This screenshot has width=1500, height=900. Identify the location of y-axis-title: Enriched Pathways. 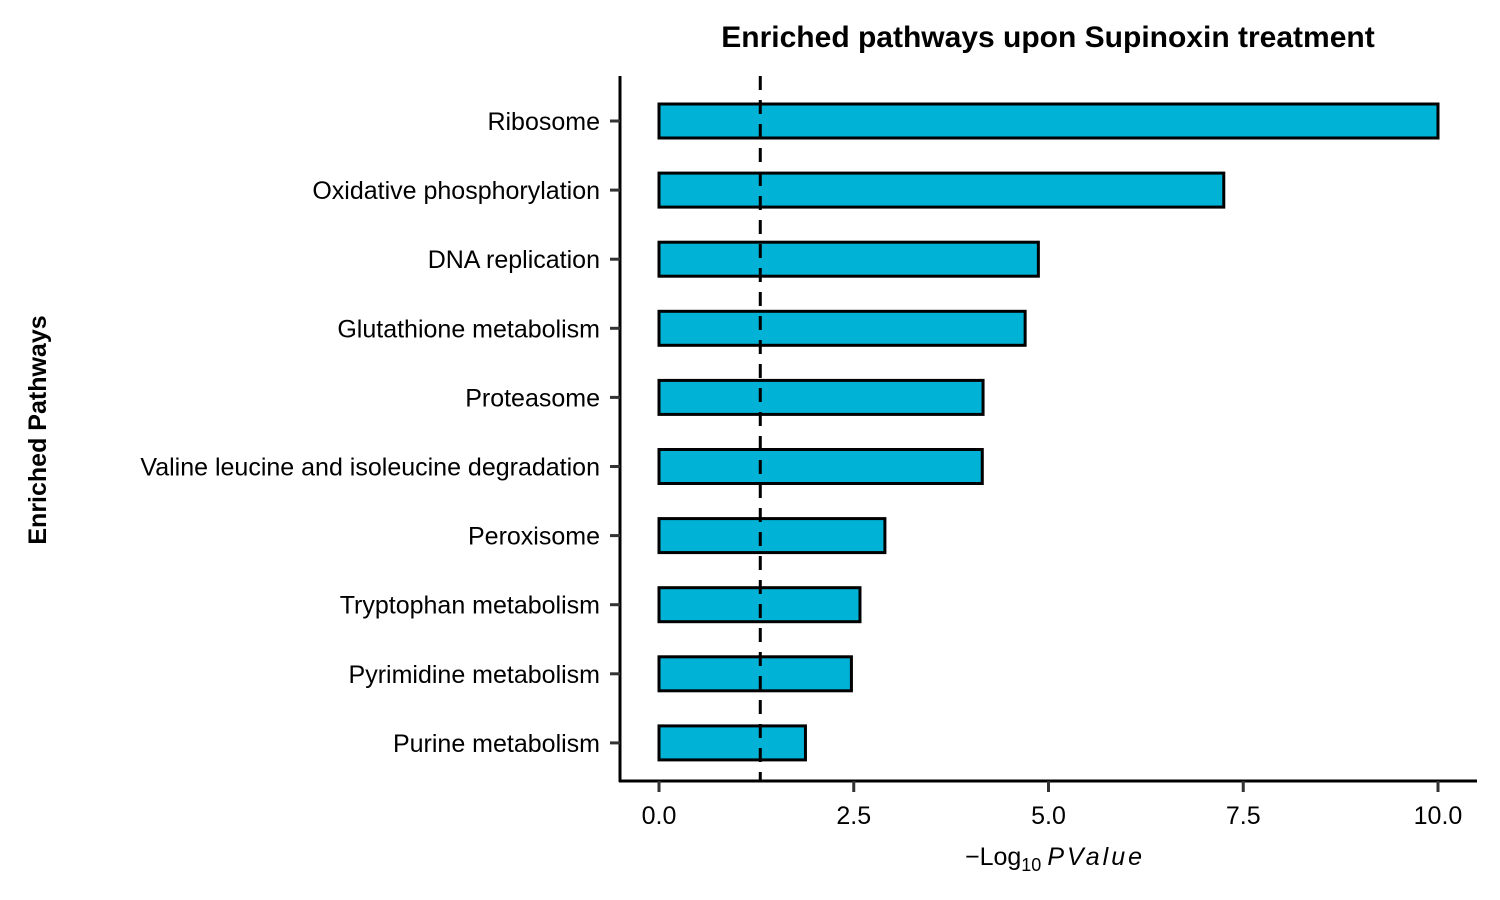
(38, 429).